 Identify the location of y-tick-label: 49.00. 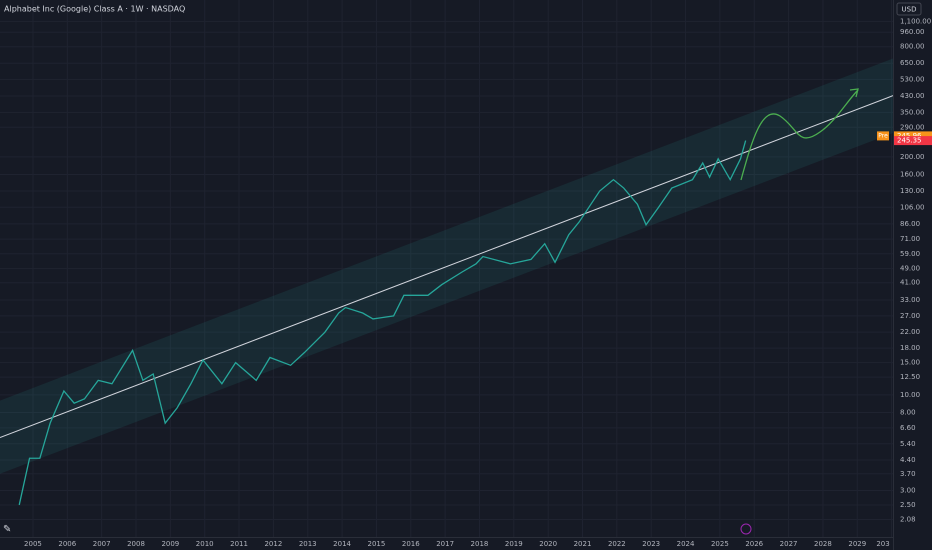
(910, 269).